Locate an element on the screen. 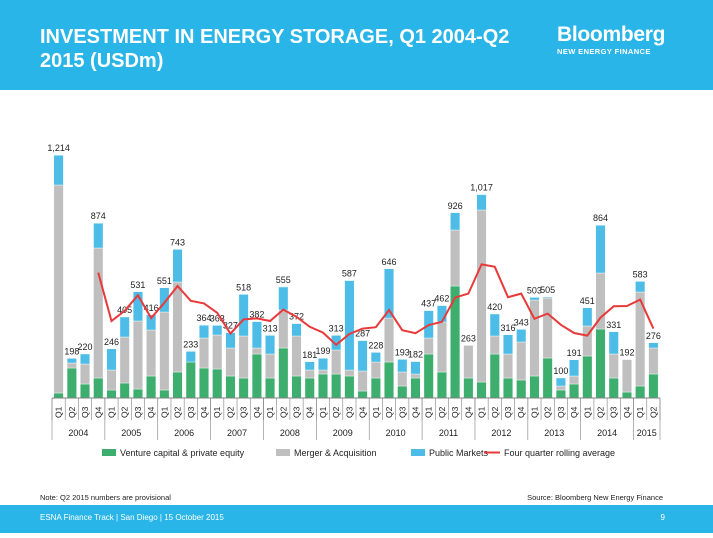 This screenshot has height=538, width=713. source-note: Source: Bloomberg New Energy Finance is located at coordinates (595, 497).